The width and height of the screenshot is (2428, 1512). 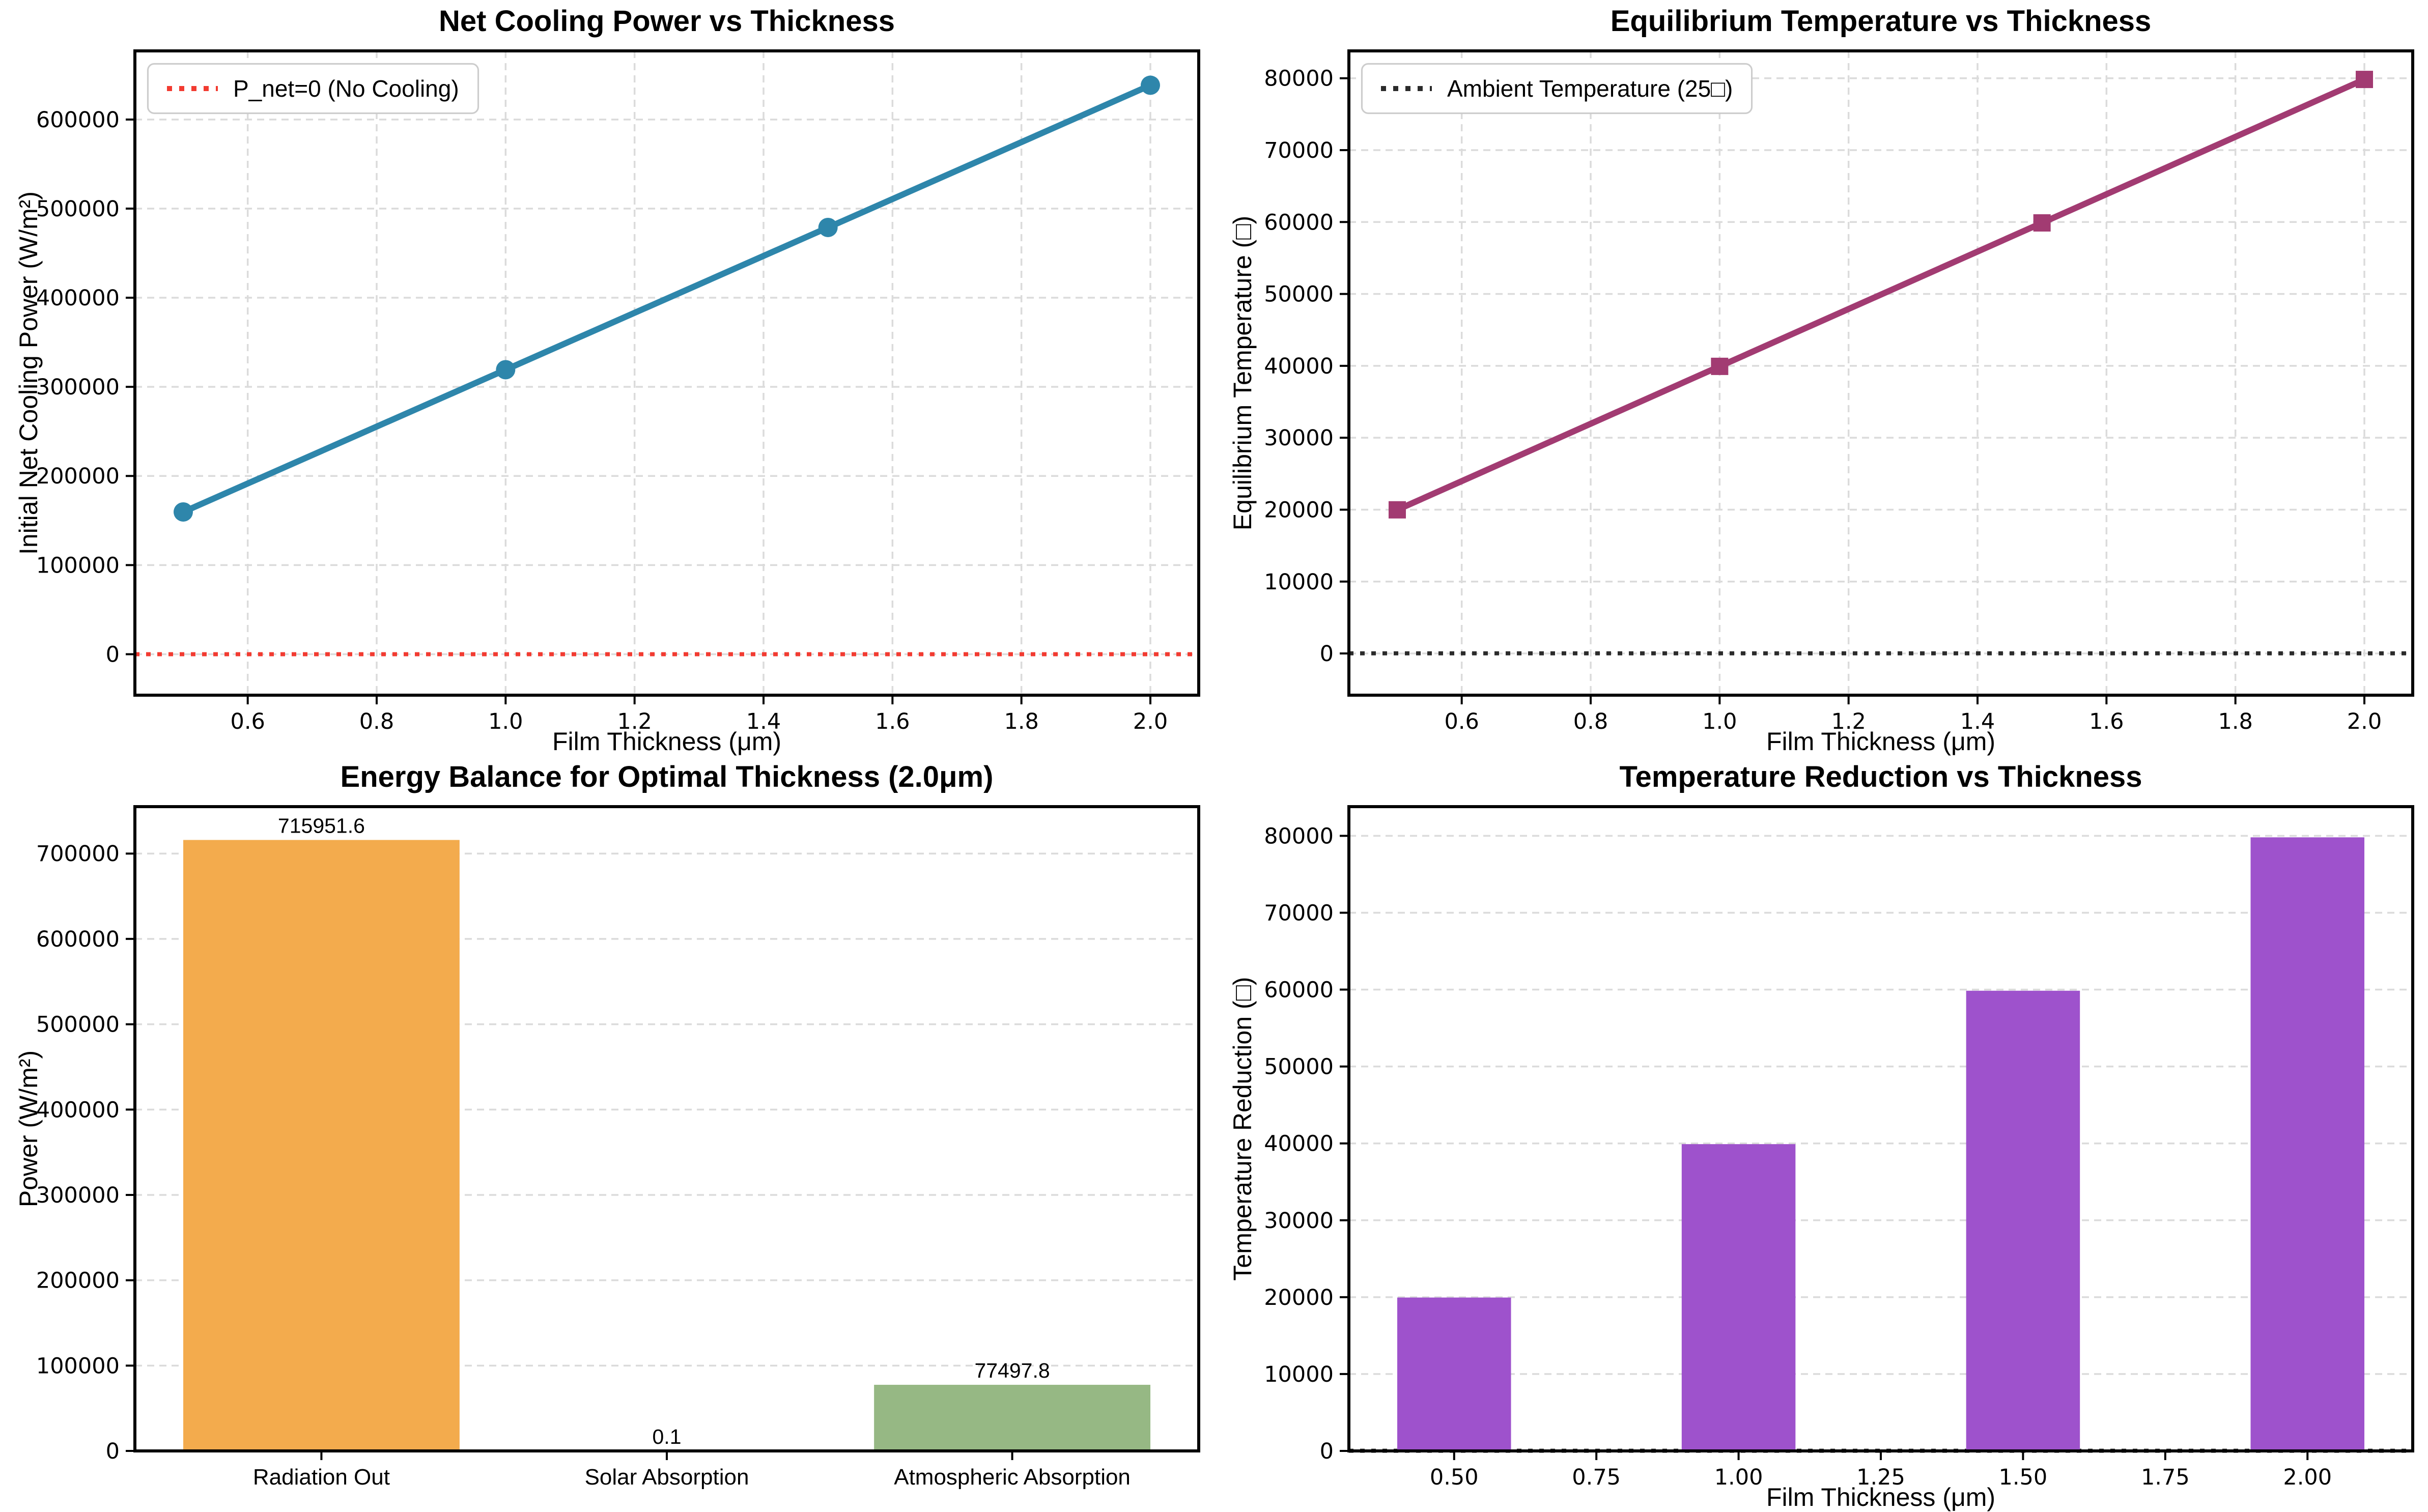 I want to click on svg-text: 0.75, so click(x=1596, y=1477).